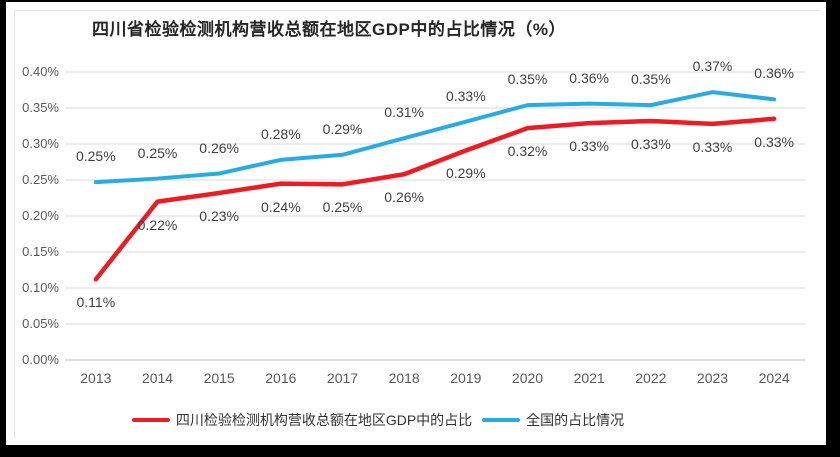 The width and height of the screenshot is (840, 457). Describe the element at coordinates (40, 215) in the screenshot. I see `y-axis-tick-label: 0.20%` at that location.